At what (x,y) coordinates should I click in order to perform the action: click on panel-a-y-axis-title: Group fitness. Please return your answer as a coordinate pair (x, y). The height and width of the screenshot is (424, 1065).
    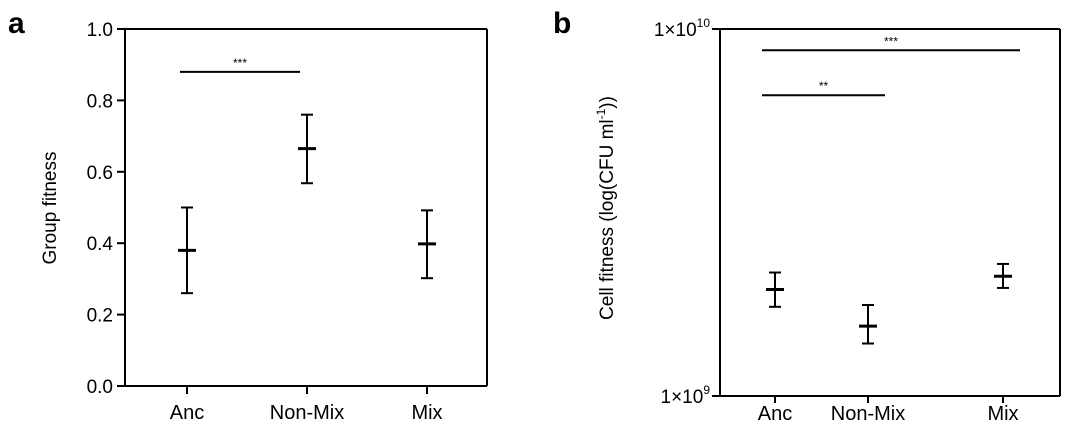
    Looking at the image, I should click on (50, 208).